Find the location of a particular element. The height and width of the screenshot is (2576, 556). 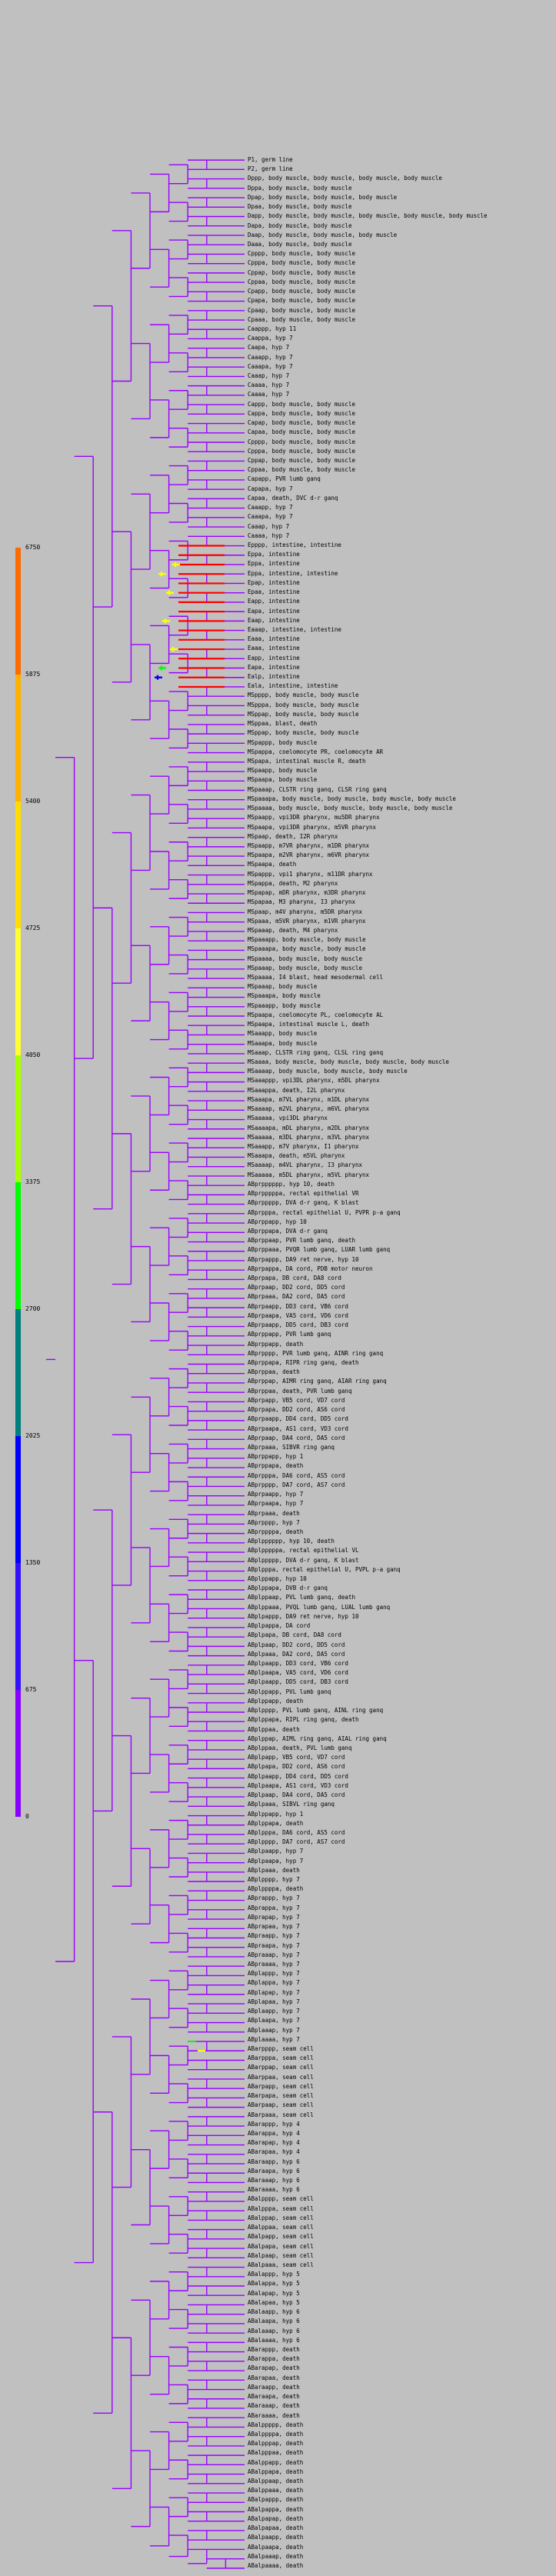

cell-leaf-label: ABprpaaa, SIBVR ring ganq is located at coordinates (291, 1447).